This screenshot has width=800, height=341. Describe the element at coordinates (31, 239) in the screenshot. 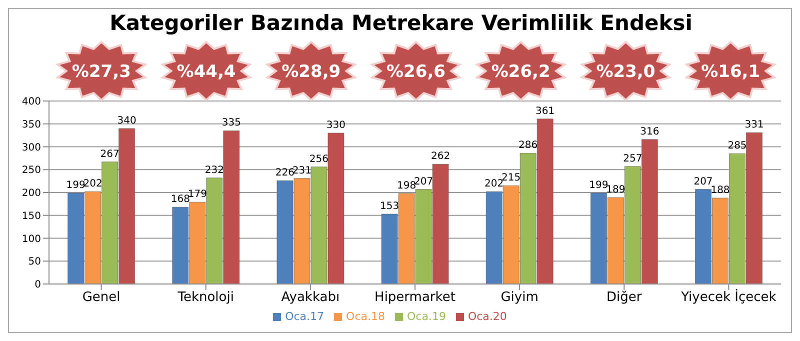

I see `y-tick-label: 100` at that location.